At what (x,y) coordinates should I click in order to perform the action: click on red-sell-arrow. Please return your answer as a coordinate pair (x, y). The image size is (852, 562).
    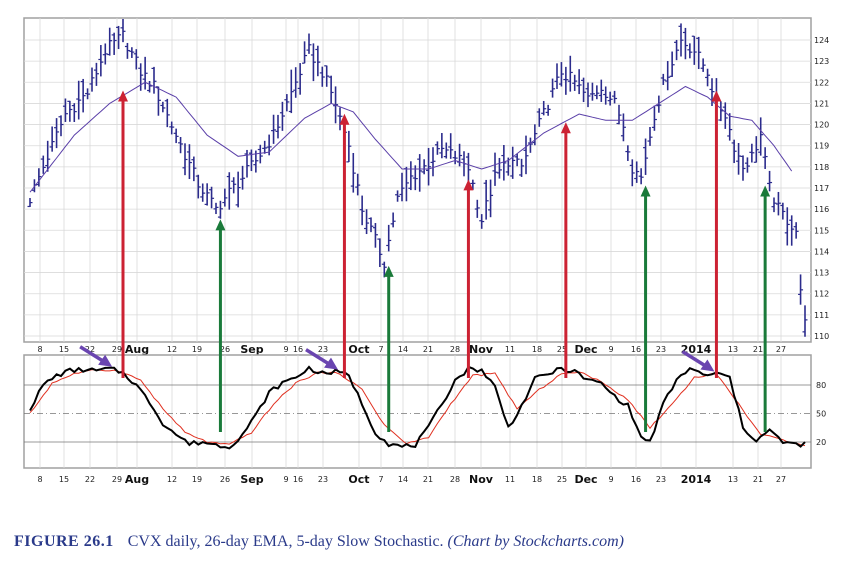
    Looking at the image, I should click on (565, 250).